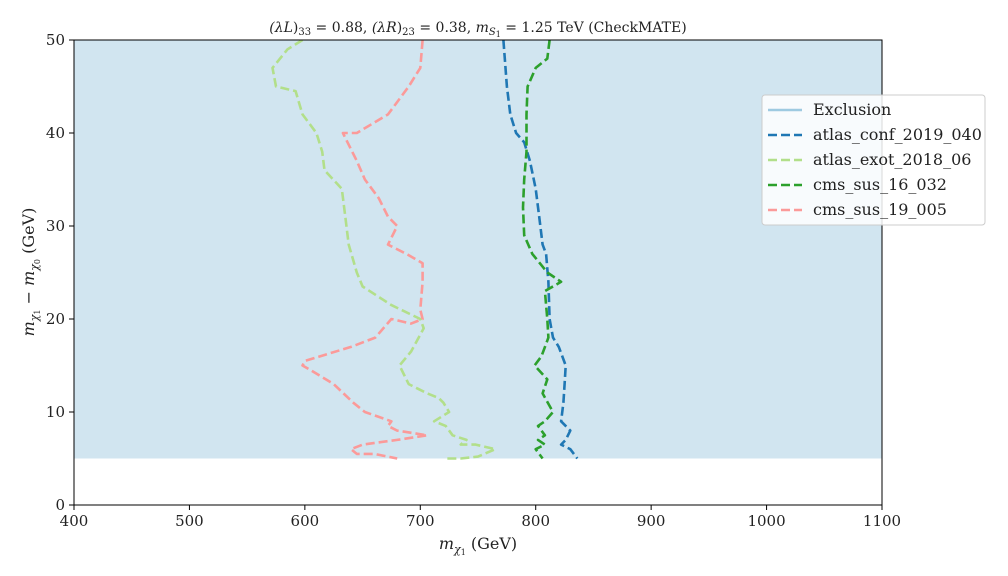 The image size is (1008, 576). What do you see at coordinates (30, 272) in the screenshot?
I see `y-axis-label: mχ1 − mχ0 (GeV)` at bounding box center [30, 272].